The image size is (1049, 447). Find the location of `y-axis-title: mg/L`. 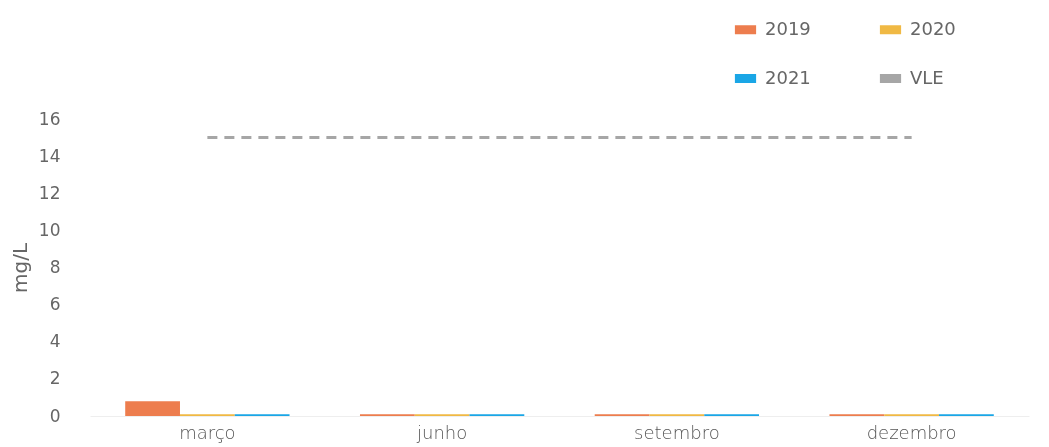

y-axis-title: mg/L is located at coordinates (19, 268).